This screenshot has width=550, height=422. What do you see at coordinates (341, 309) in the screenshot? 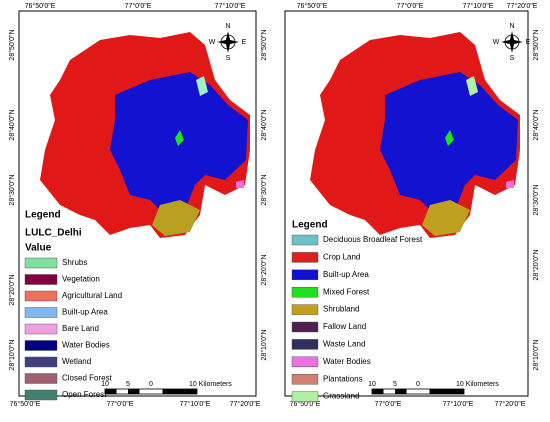
I see `legend-label: Shrubland` at bounding box center [341, 309].